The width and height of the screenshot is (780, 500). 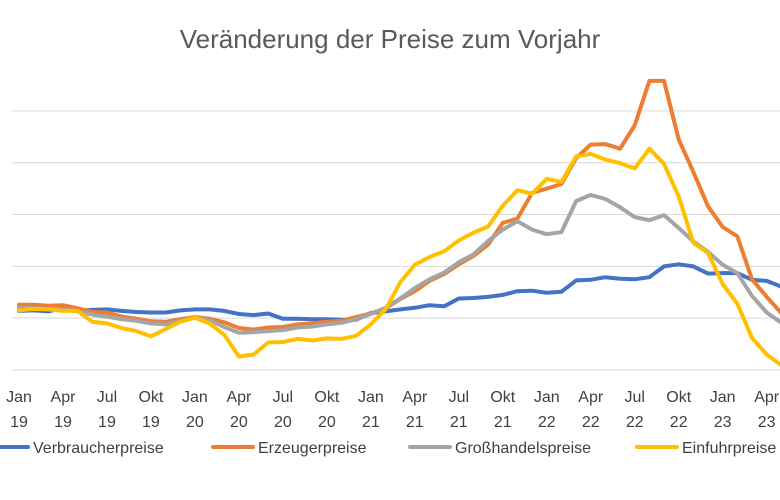 I want to click on chart-title: Veränderung der Preise zum Vorjahr, so click(x=390, y=39).